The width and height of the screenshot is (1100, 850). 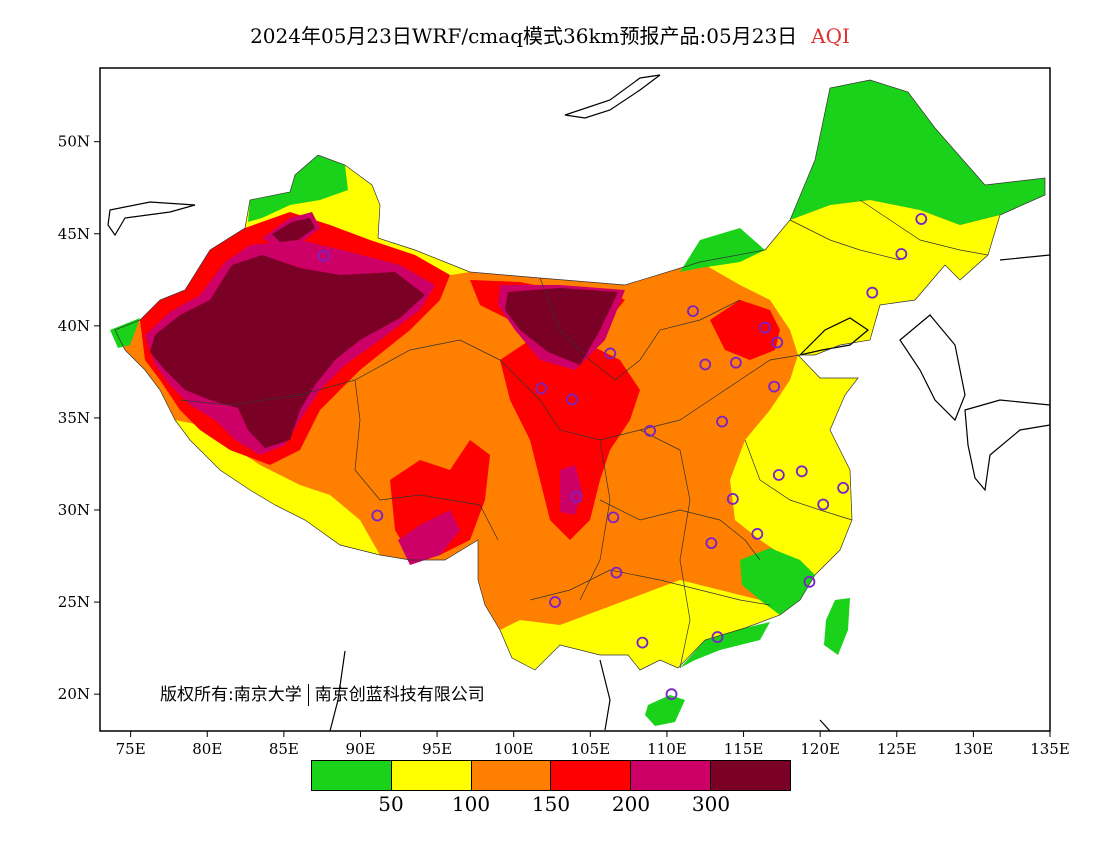 I want to click on aqi-region-green-northeast, so click(x=905, y=165).